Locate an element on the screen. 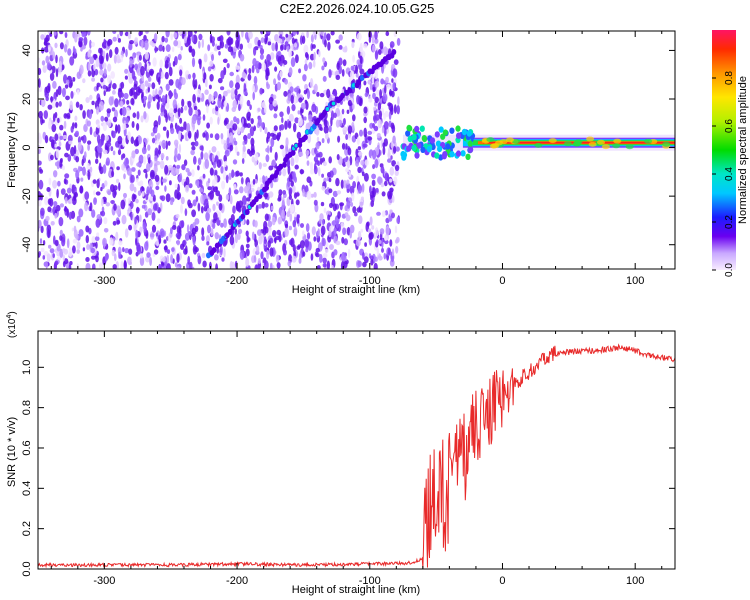 Image resolution: width=750 pixels, height=600 pixels. snr-multiplier-label: (x10 is located at coordinates (12, 328).